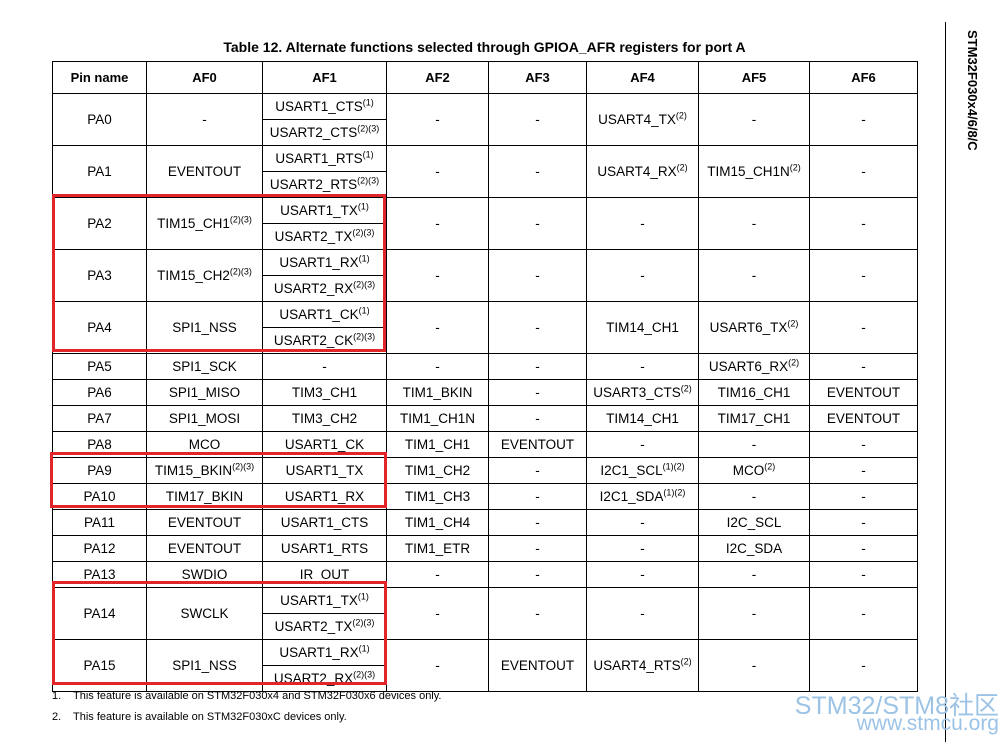  What do you see at coordinates (99, 548) in the screenshot?
I see `table-cell: PA12` at bounding box center [99, 548].